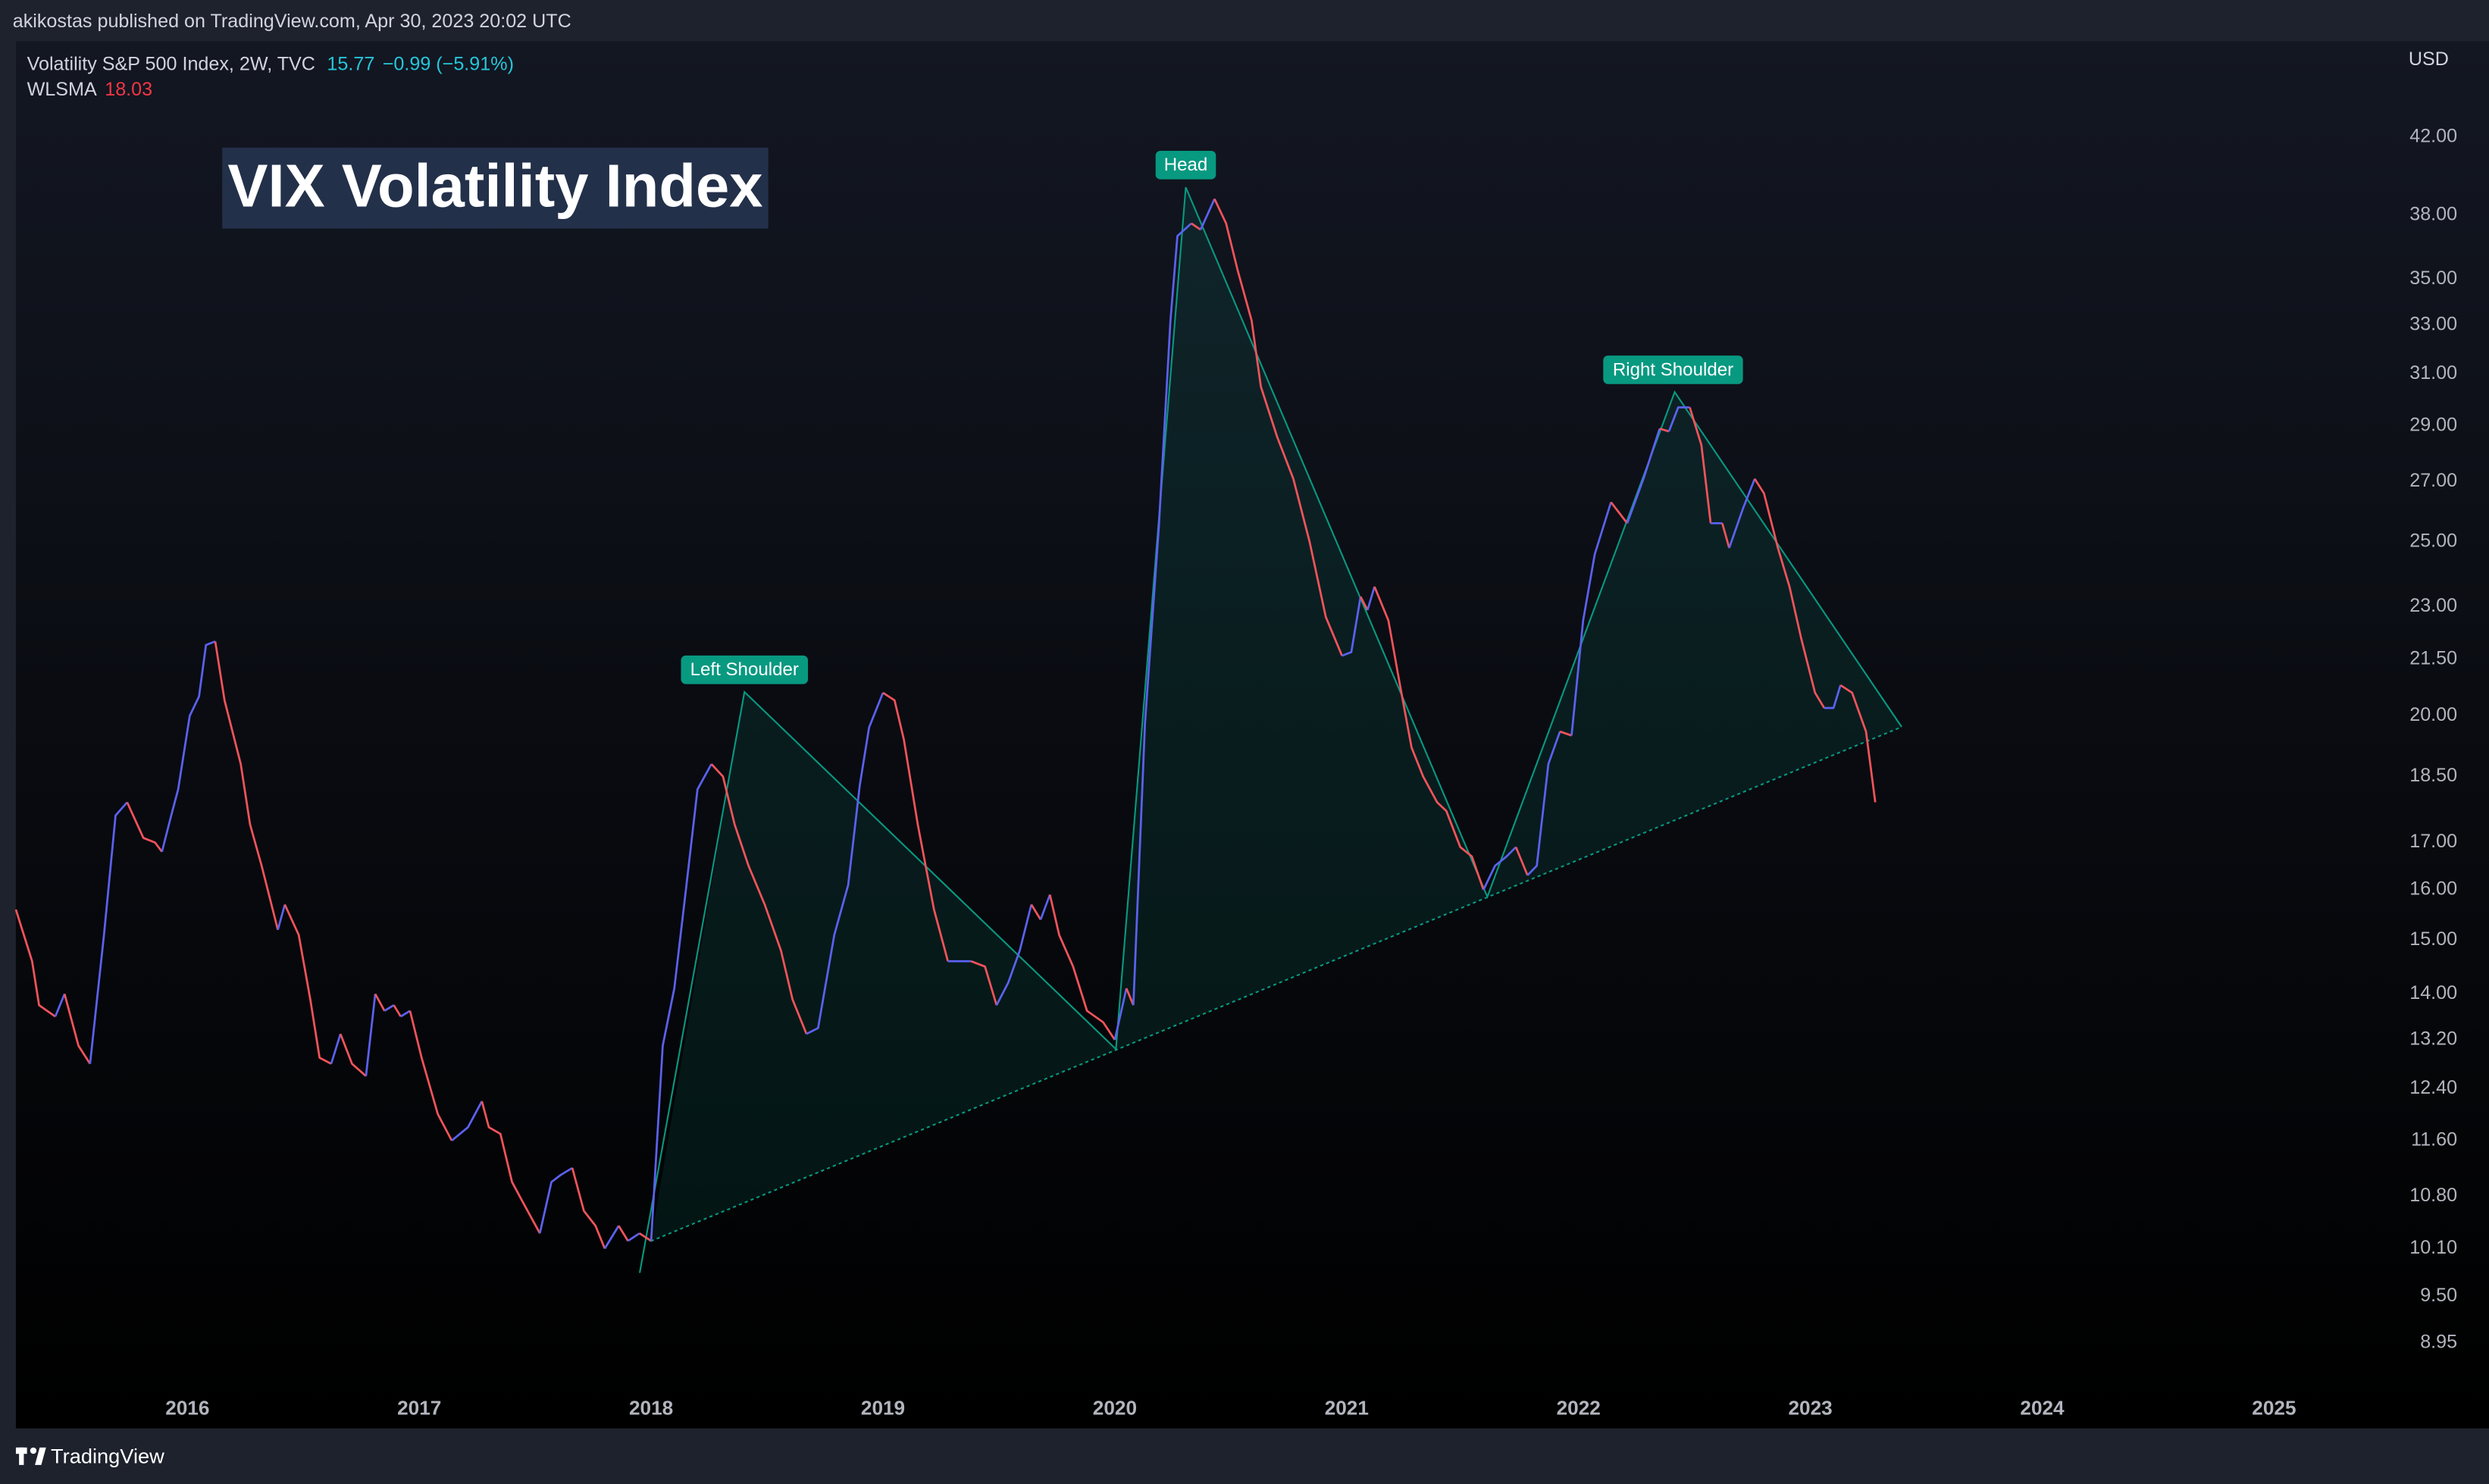 This screenshot has height=1484, width=2489. I want to click on x-tick-label: 2021, so click(1347, 1407).